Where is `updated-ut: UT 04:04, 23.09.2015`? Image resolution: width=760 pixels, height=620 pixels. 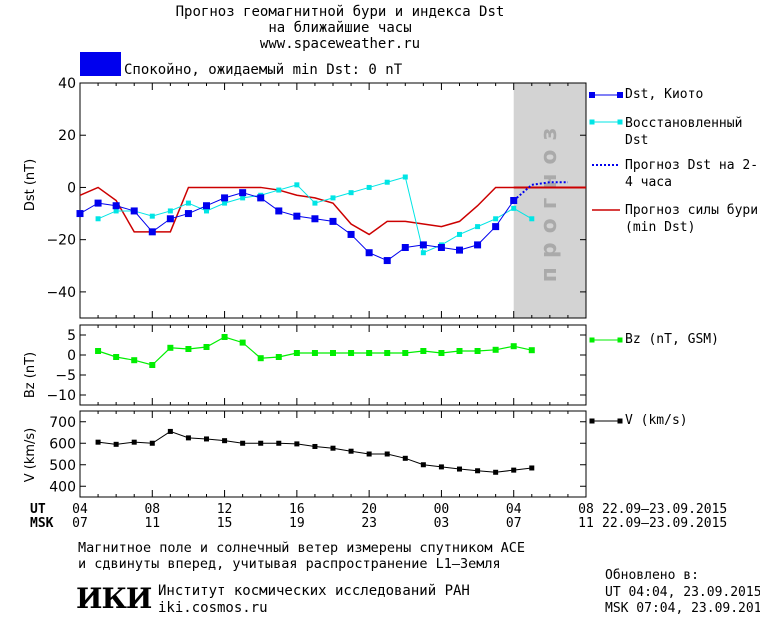 updated-ut: UT 04:04, 23.09.2015 is located at coordinates (682, 592).